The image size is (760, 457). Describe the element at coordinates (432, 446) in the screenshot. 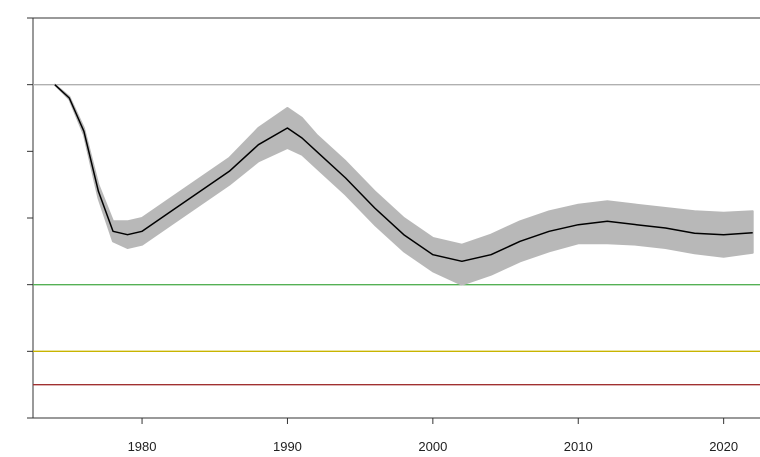

I see `x-tick-label-2: 2000` at that location.